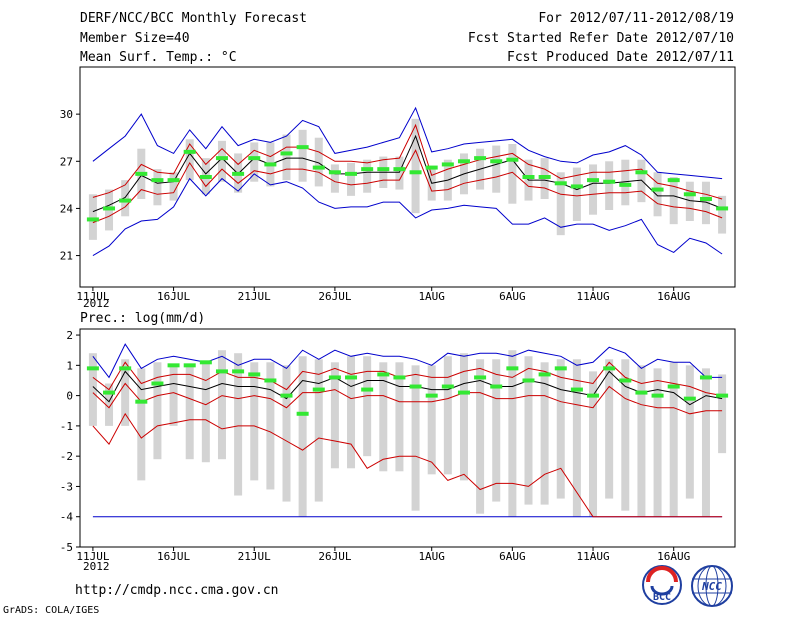 The height and width of the screenshot is (618, 800). Describe the element at coordinates (142, 318) in the screenshot. I see `precipitation-panel-title: Prec.: log(mm/d)` at that location.